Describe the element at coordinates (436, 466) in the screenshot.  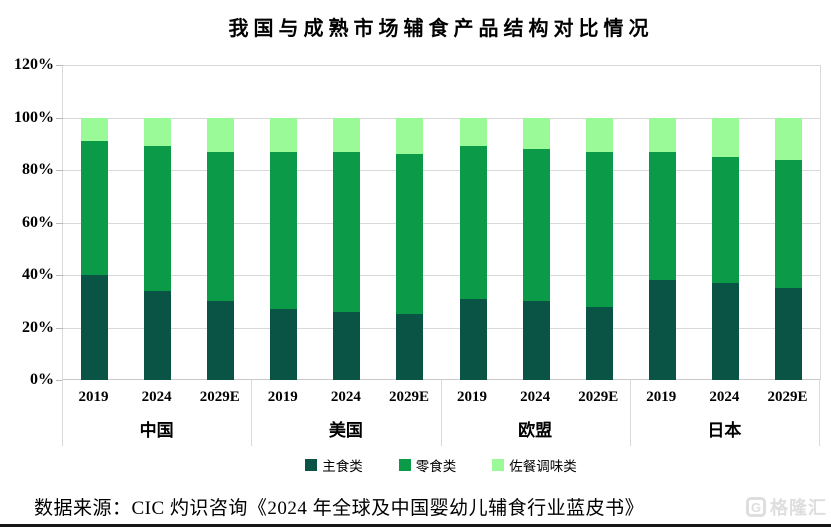
I see `legend-label: 零食类` at that location.